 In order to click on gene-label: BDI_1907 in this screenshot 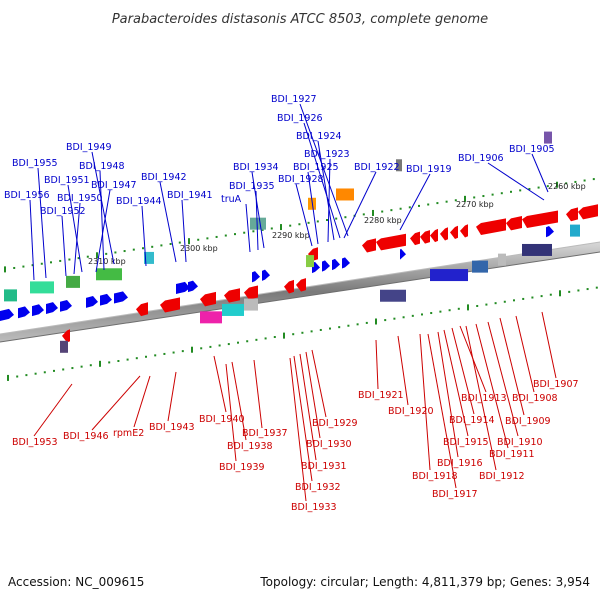, I will do `click(556, 384)`.